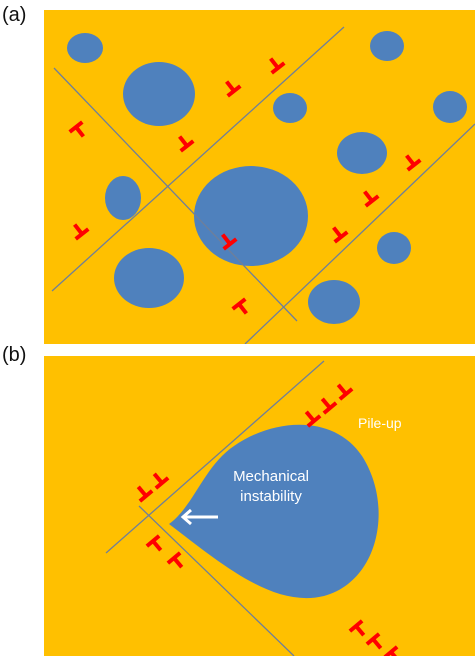  I want to click on instability-text-line1: Mechanical, so click(271, 476).